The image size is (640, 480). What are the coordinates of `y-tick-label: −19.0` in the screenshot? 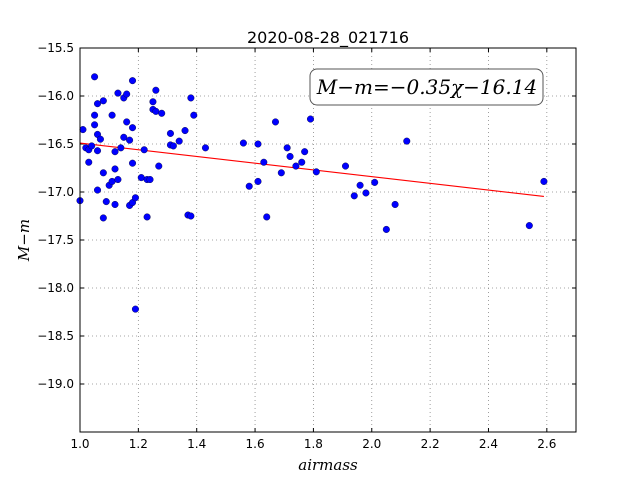 It's located at (55, 384).